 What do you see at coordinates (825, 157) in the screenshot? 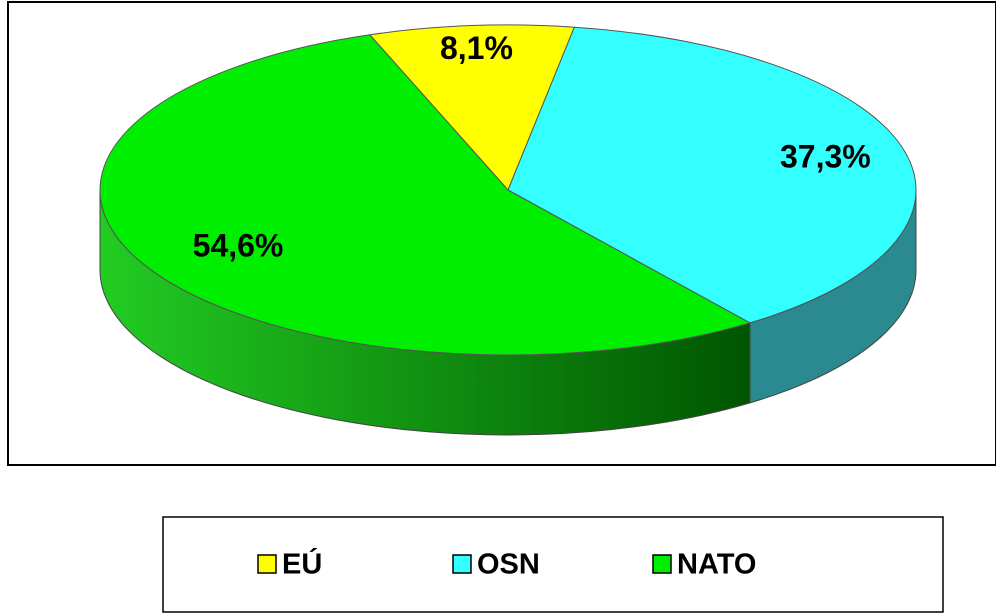
I see `data-label: 37,3%` at bounding box center [825, 157].